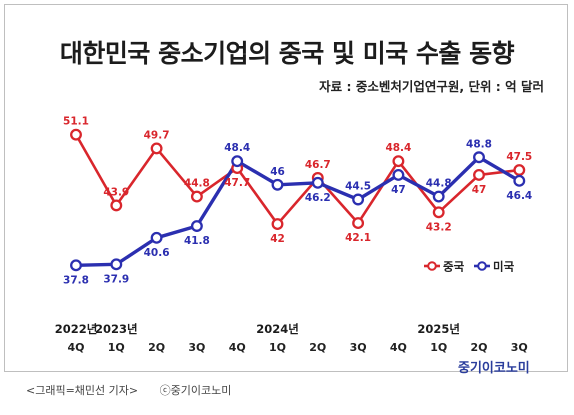  Describe the element at coordinates (237, 148) in the screenshot. I see `data-label-usa: 48.4` at that location.